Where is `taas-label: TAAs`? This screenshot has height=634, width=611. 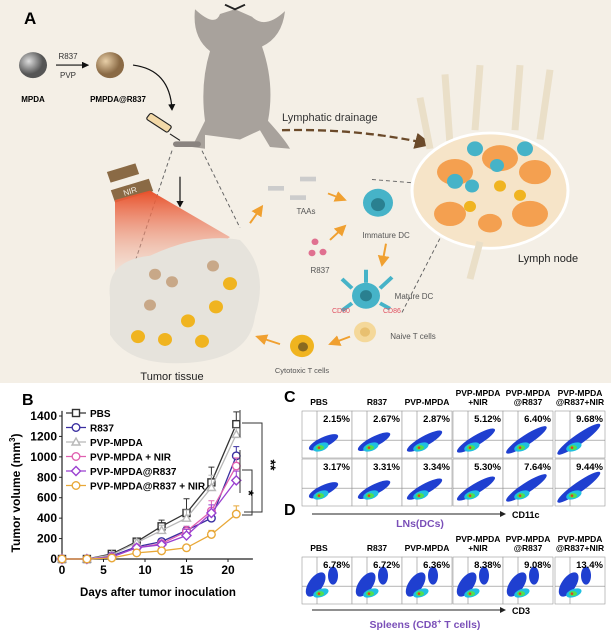
taas-label: TAAs is located at coordinates (306, 211).